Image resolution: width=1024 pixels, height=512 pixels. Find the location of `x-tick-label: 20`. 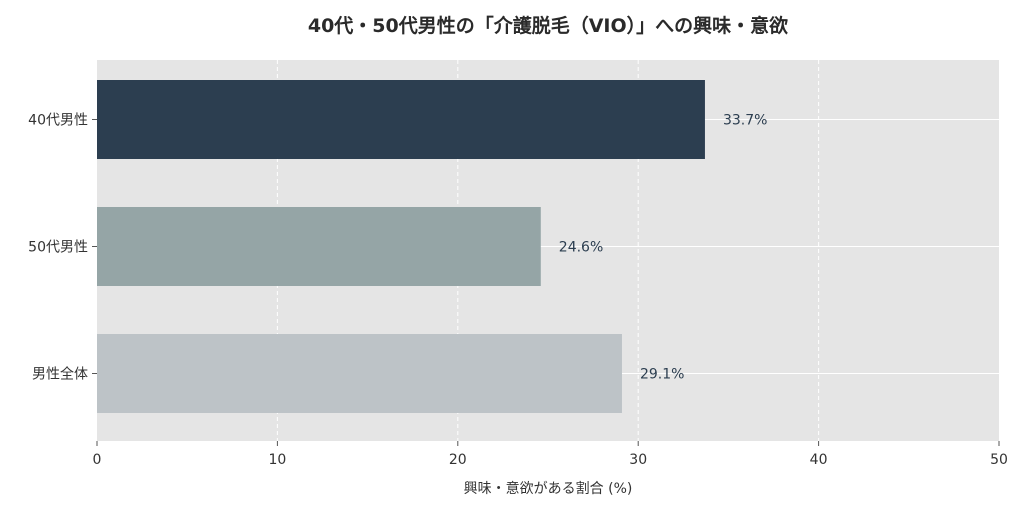

x-tick-label: 20 is located at coordinates (458, 460).